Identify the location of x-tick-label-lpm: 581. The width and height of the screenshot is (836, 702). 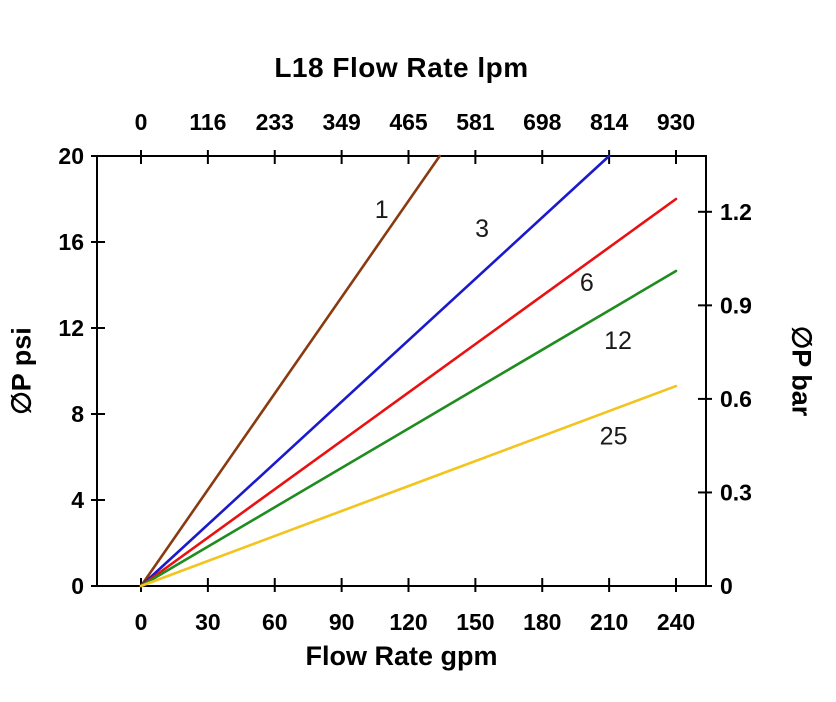
(475, 122).